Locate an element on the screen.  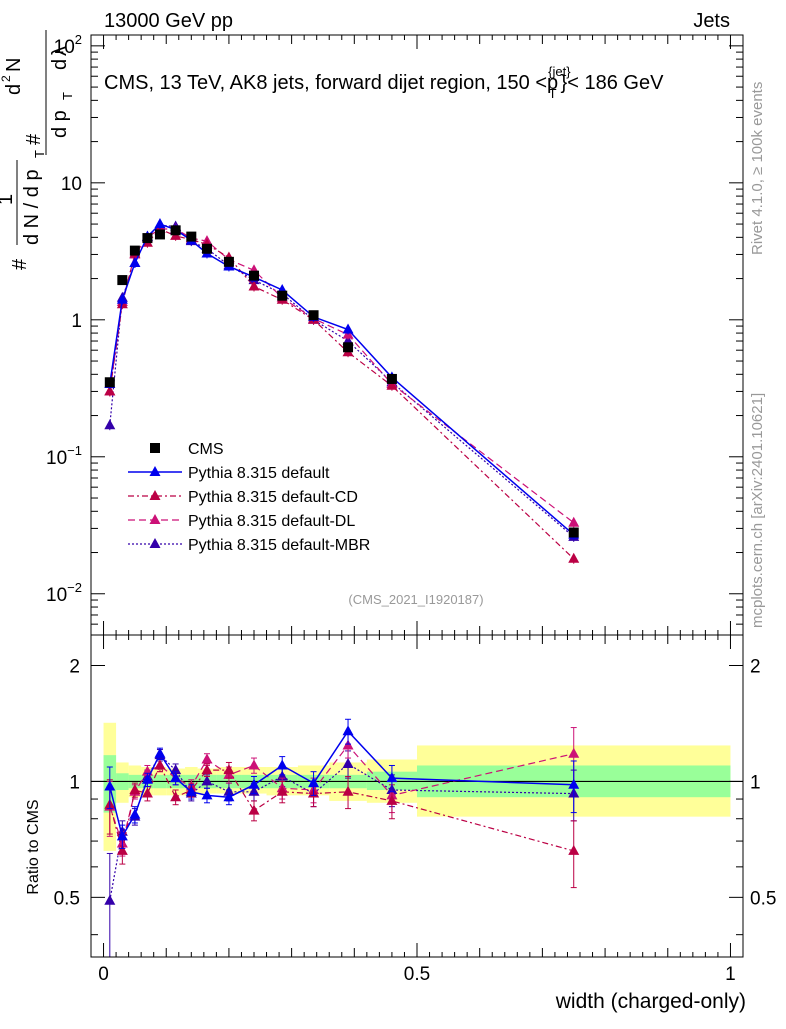
legend-entry-1: Pythia 8.315 default is located at coordinates (229, 473).